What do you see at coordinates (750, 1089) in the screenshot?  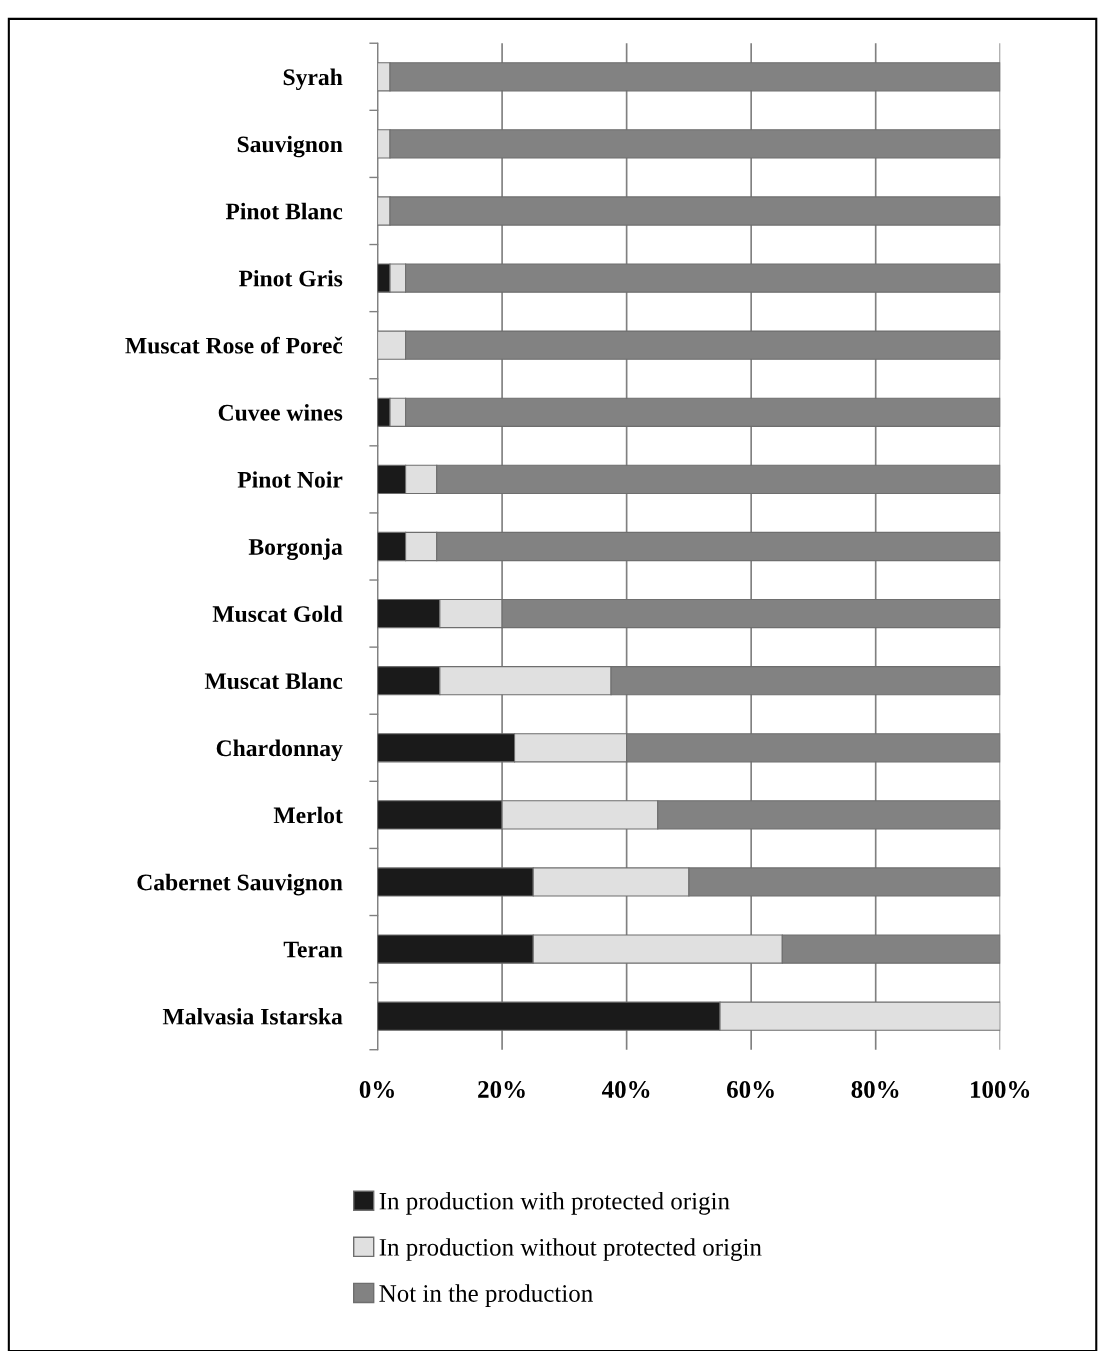 I see `x-tick-label: 60%` at bounding box center [750, 1089].